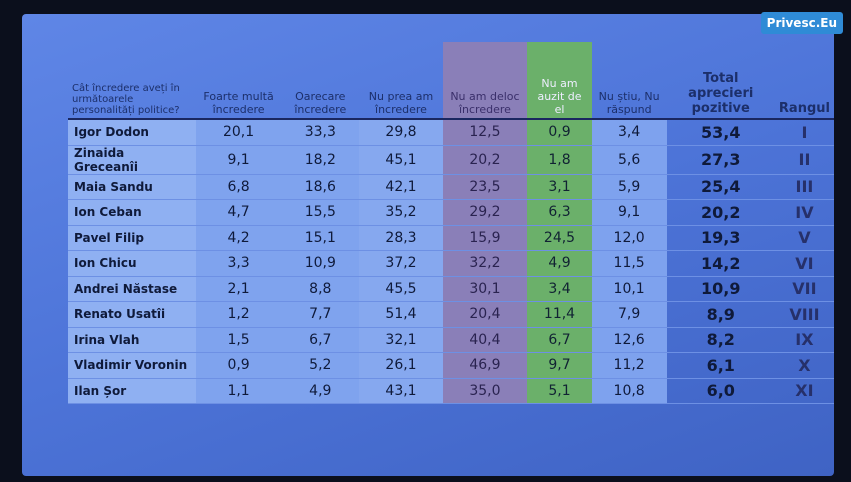  What do you see at coordinates (720, 212) in the screenshot?
I see `table-cell: 20,2` at bounding box center [720, 212].